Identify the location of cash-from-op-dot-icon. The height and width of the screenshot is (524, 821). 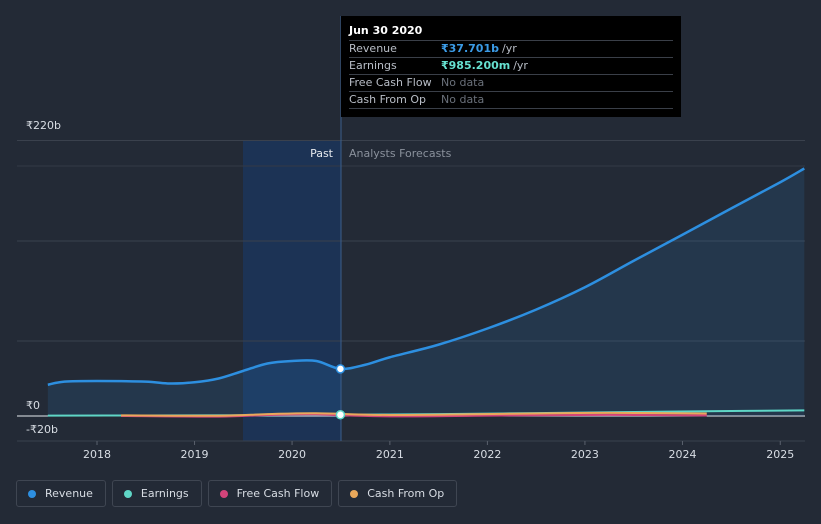
(354, 493).